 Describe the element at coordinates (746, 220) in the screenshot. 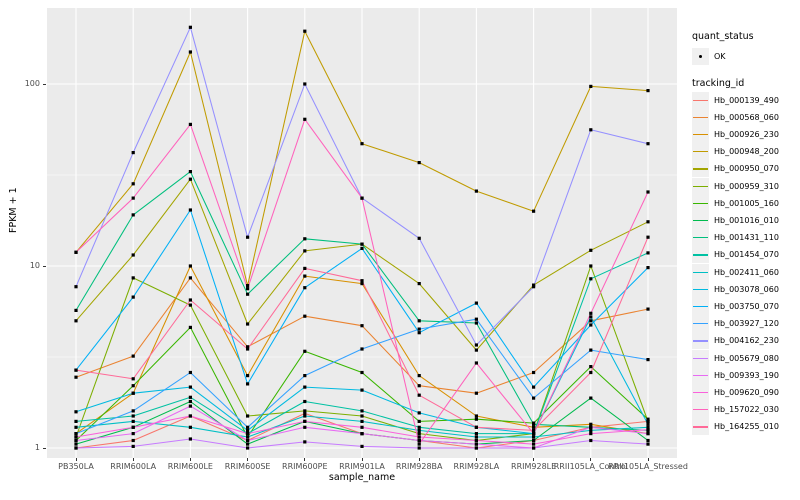

I see `legend-item-label: Hb_001016_010` at that location.